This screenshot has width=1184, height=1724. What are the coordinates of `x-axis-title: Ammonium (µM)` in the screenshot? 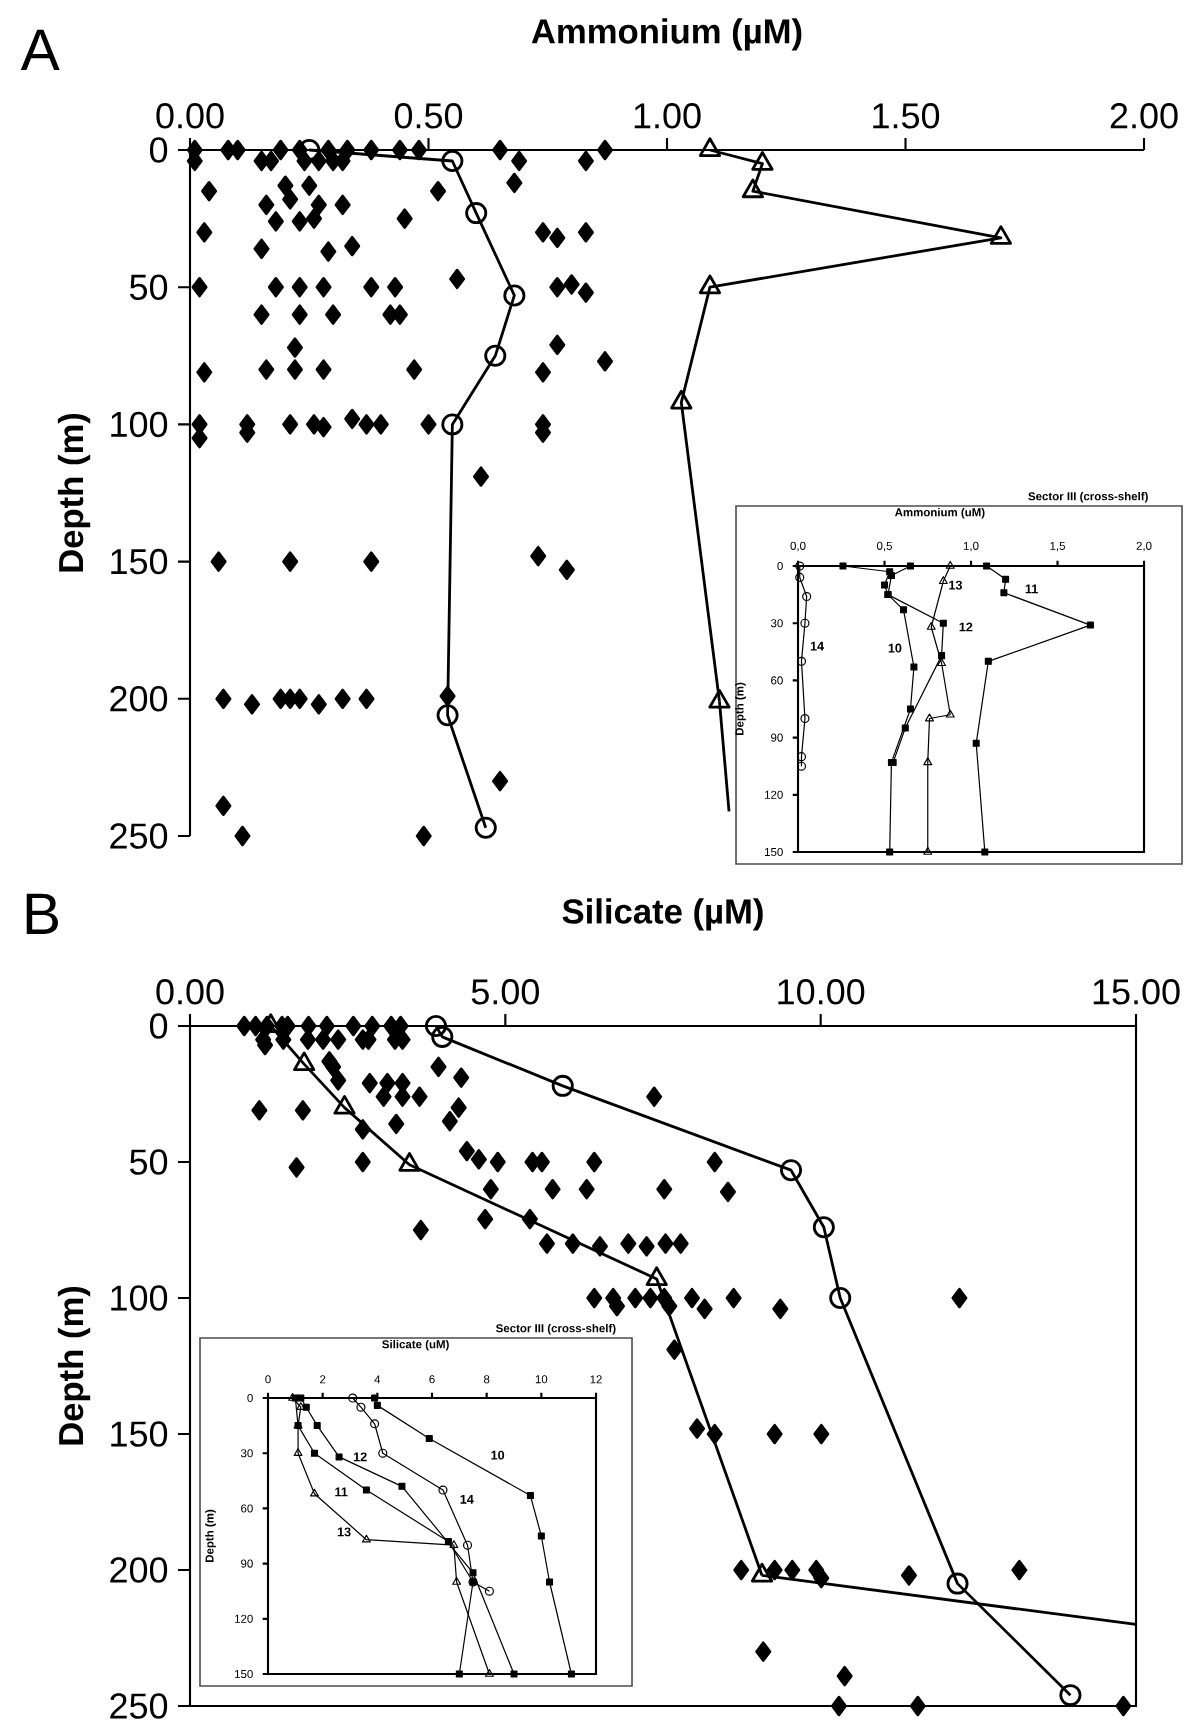 It's located at (666, 34).